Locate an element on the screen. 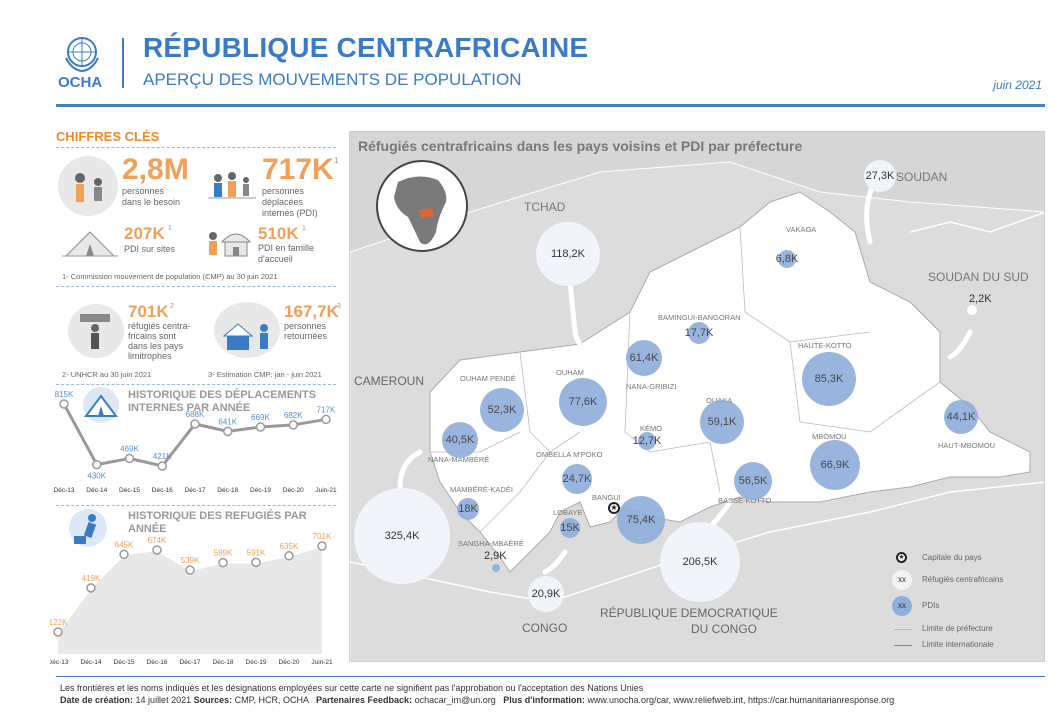 The width and height of the screenshot is (1048, 723). data-label: 645K is located at coordinates (124, 544).